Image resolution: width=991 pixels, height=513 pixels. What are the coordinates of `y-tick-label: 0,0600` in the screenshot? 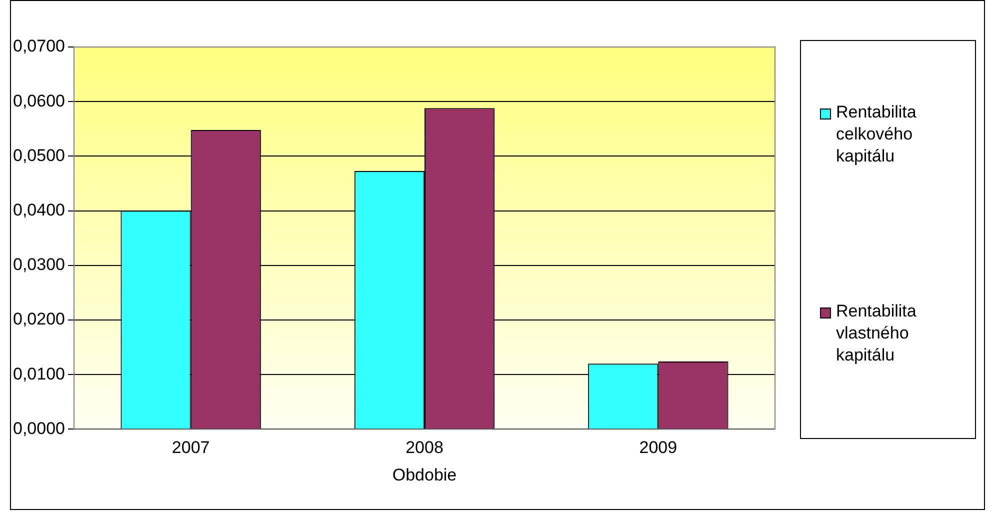 It's located at (38, 100).